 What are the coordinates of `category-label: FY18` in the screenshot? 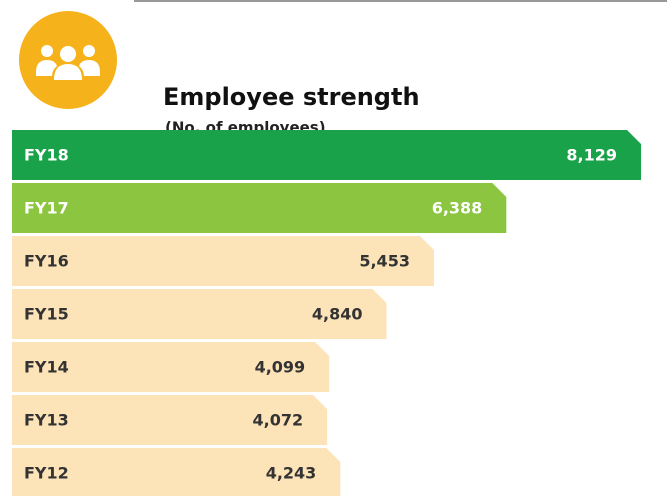 It's located at (46, 155).